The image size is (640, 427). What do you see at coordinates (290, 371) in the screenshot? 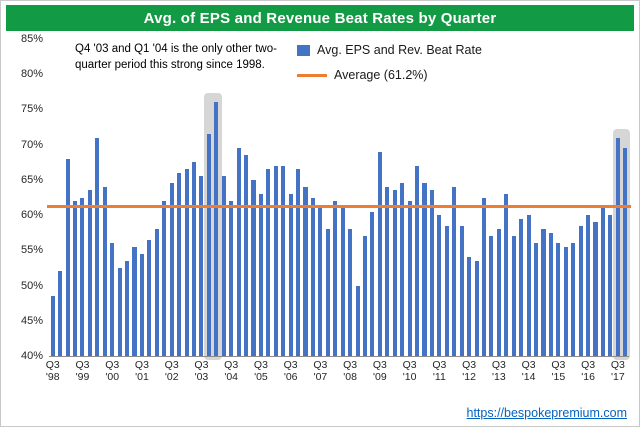
I see `x-tick-label: Q3'06` at bounding box center [290, 371].